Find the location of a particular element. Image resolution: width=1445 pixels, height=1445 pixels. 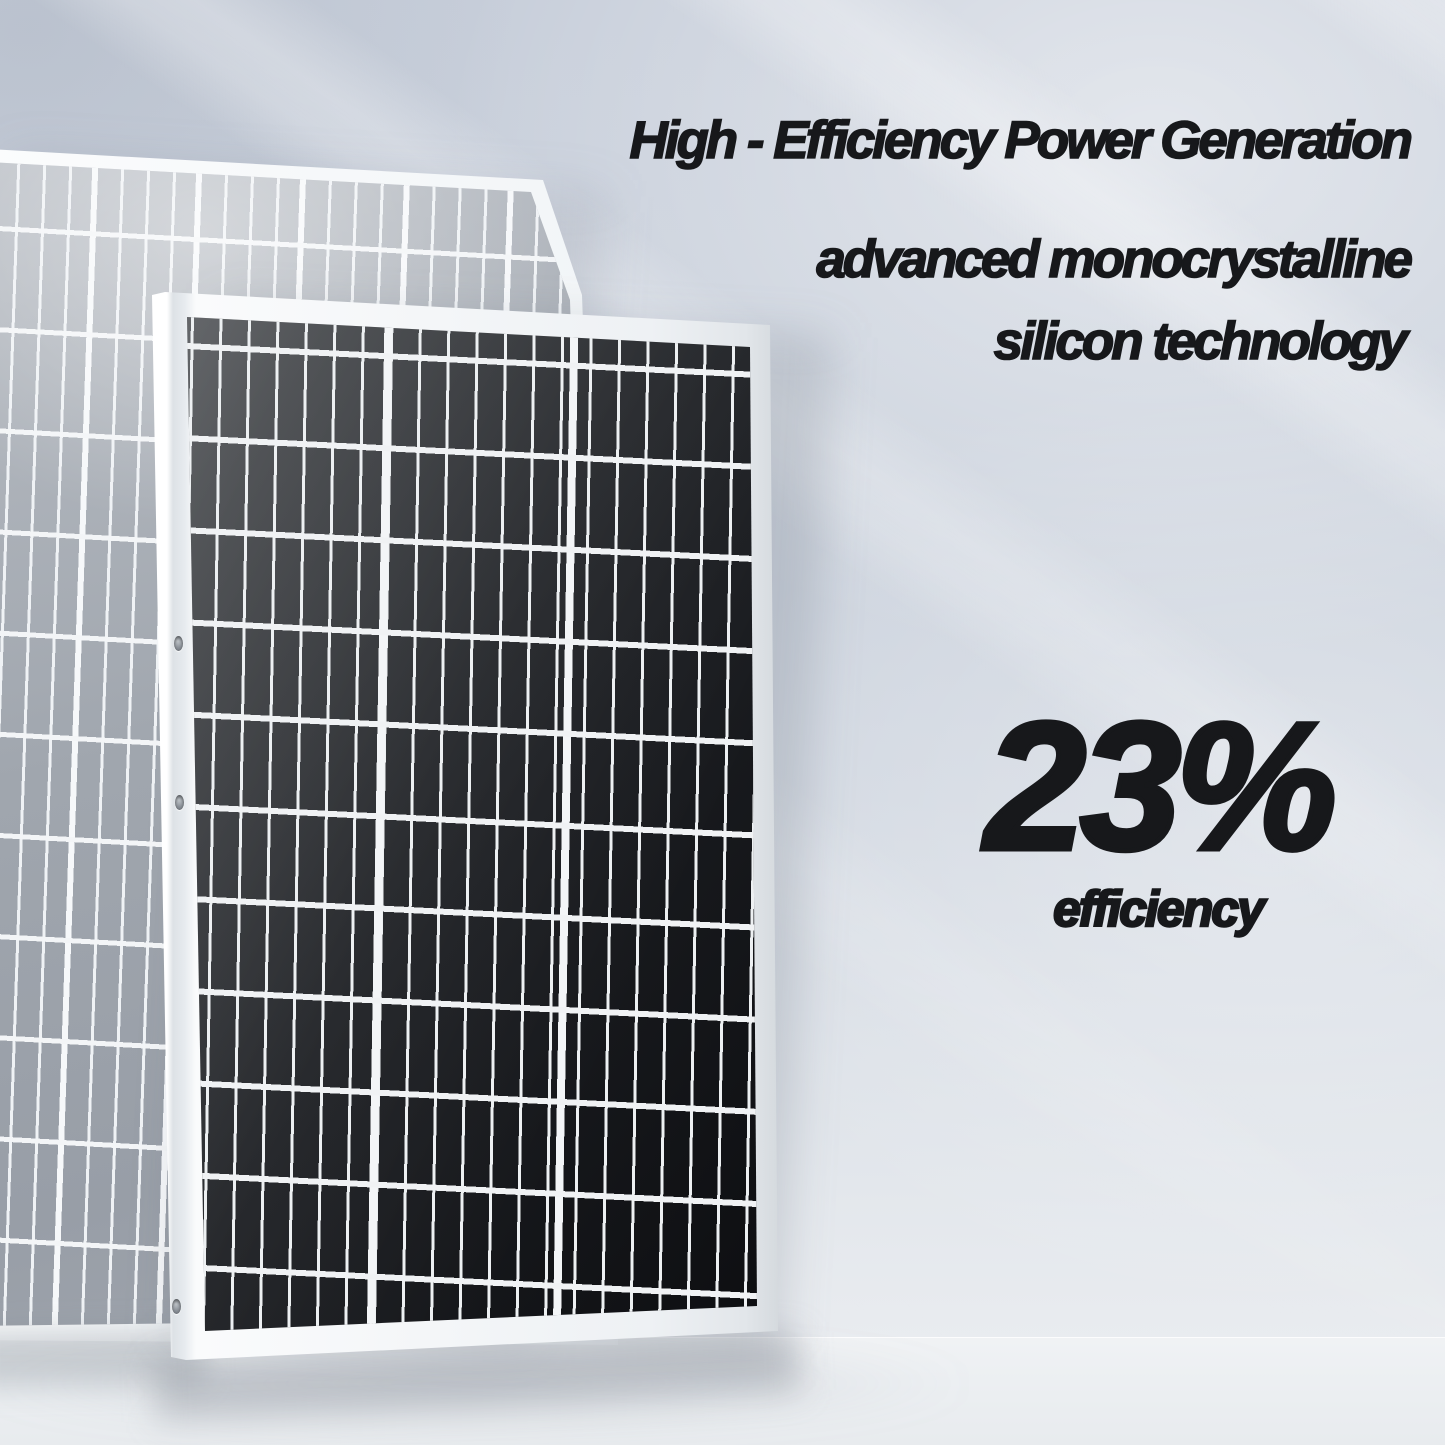

efficiency-value: 23% is located at coordinates (1160, 786).